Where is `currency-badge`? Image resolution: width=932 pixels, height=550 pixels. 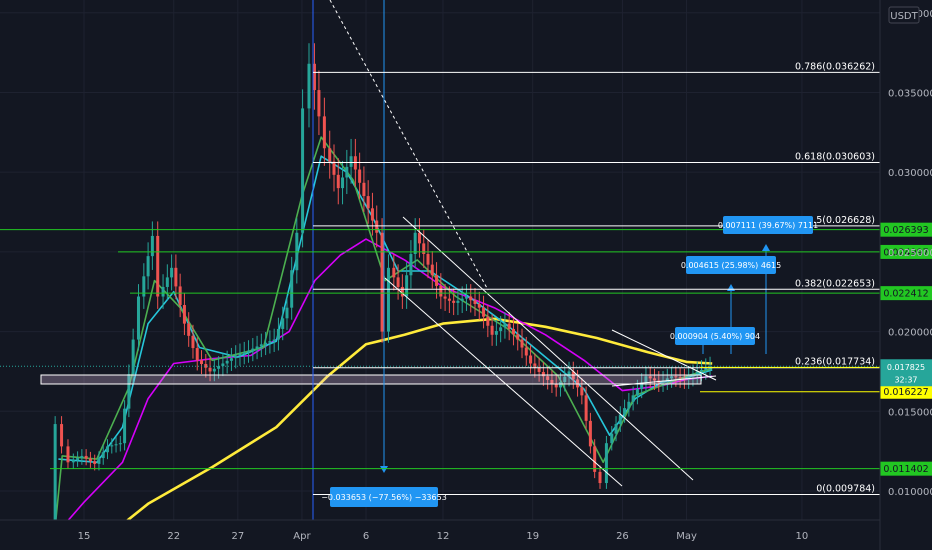 currency-badge is located at coordinates (904, 15).